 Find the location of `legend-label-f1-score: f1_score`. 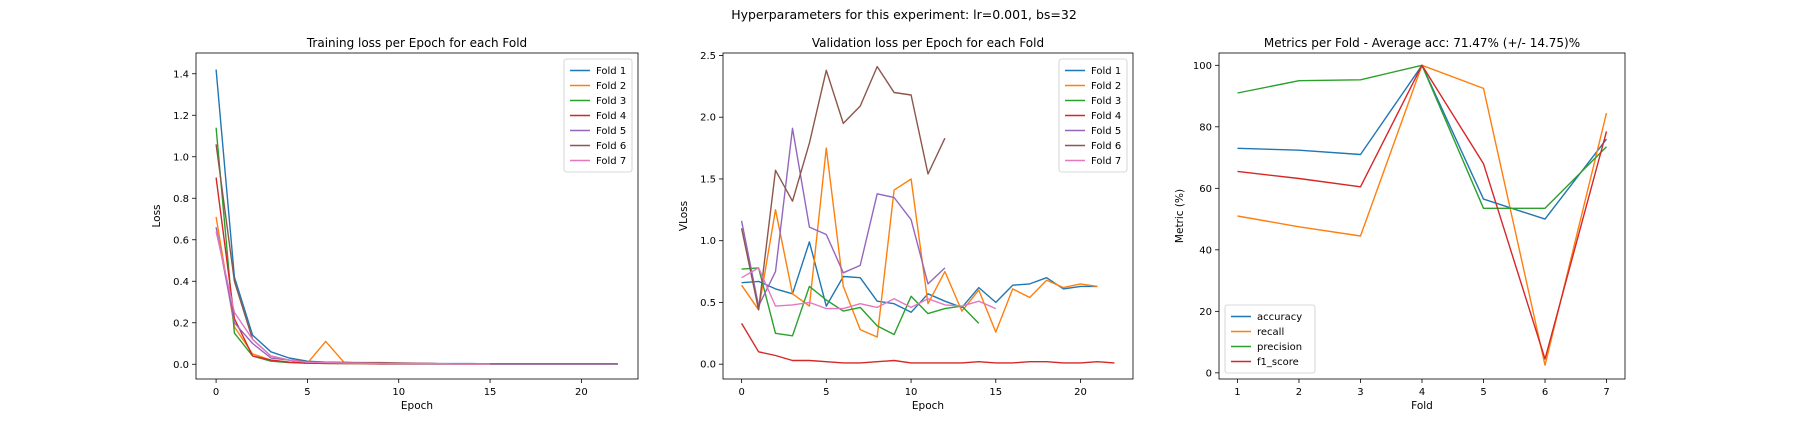

legend-label-f1-score: f1_score is located at coordinates (1278, 362).